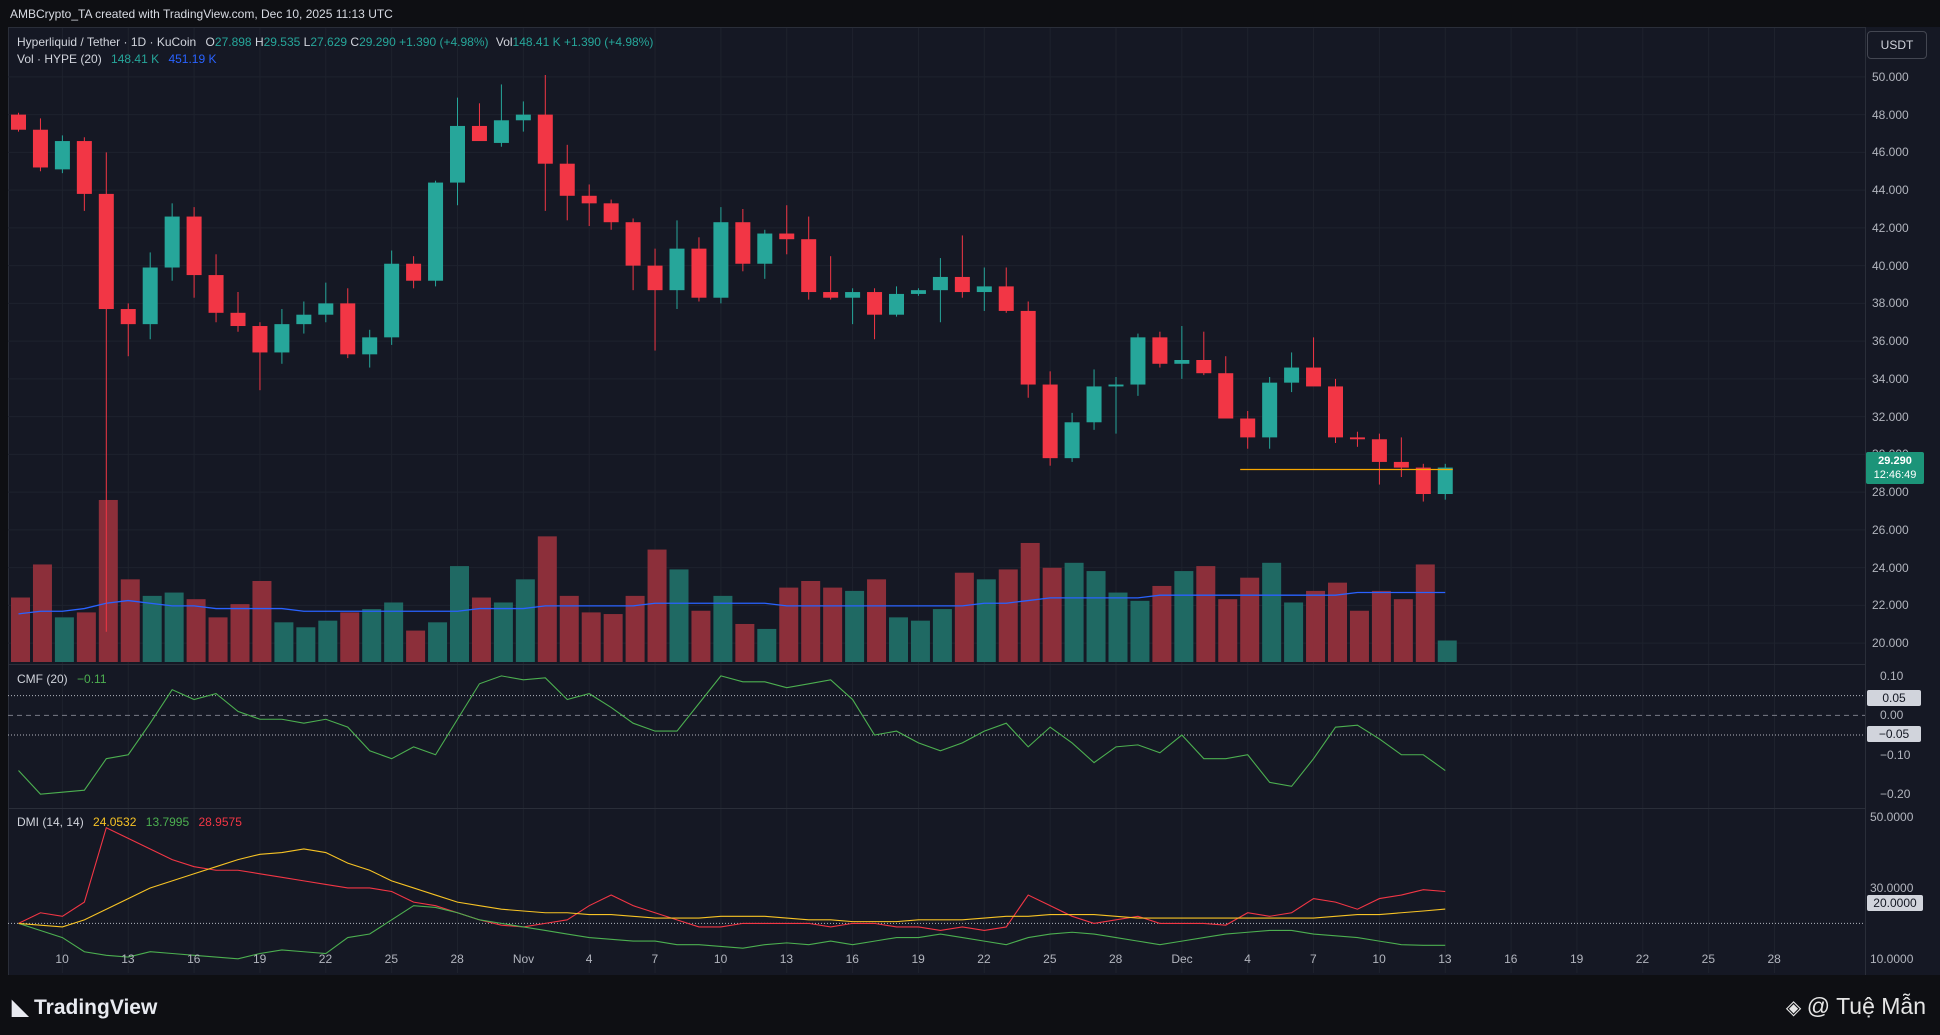  What do you see at coordinates (970, 1005) in the screenshot?
I see `footer: ◣ TradingView ◈ @ Tuệ Mẫn` at bounding box center [970, 1005].